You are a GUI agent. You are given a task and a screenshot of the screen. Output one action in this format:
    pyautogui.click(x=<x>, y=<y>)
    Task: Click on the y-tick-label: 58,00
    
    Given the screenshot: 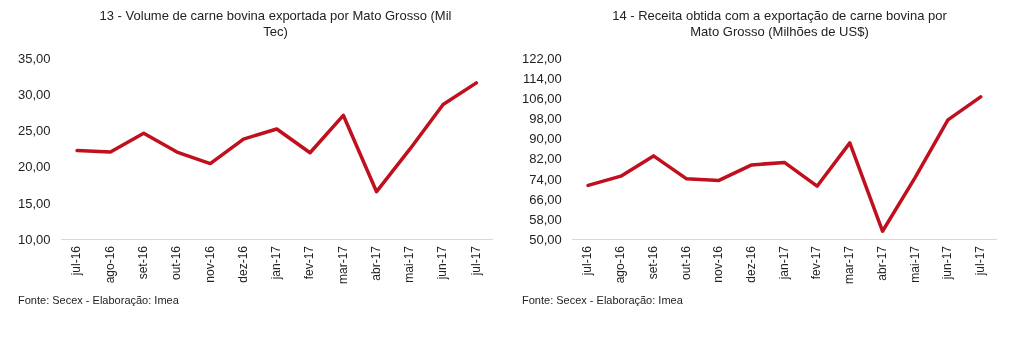 What is the action you would take?
    pyautogui.click(x=545, y=219)
    